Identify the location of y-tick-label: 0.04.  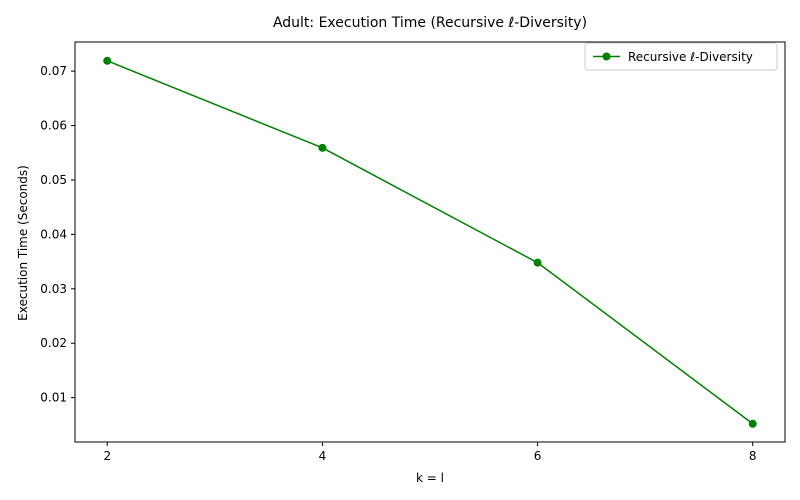
(53, 234).